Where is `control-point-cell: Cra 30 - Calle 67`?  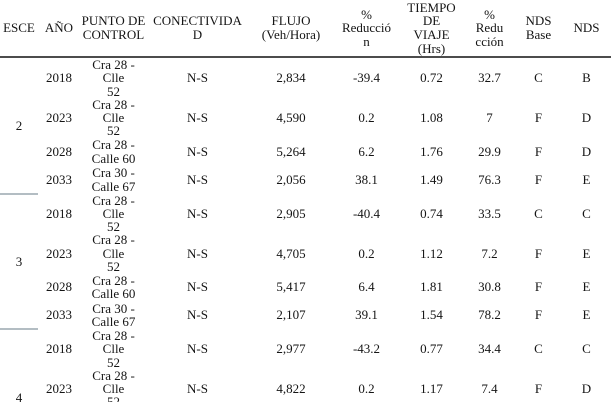 control-point-cell: Cra 30 - Calle 67 is located at coordinates (113, 315).